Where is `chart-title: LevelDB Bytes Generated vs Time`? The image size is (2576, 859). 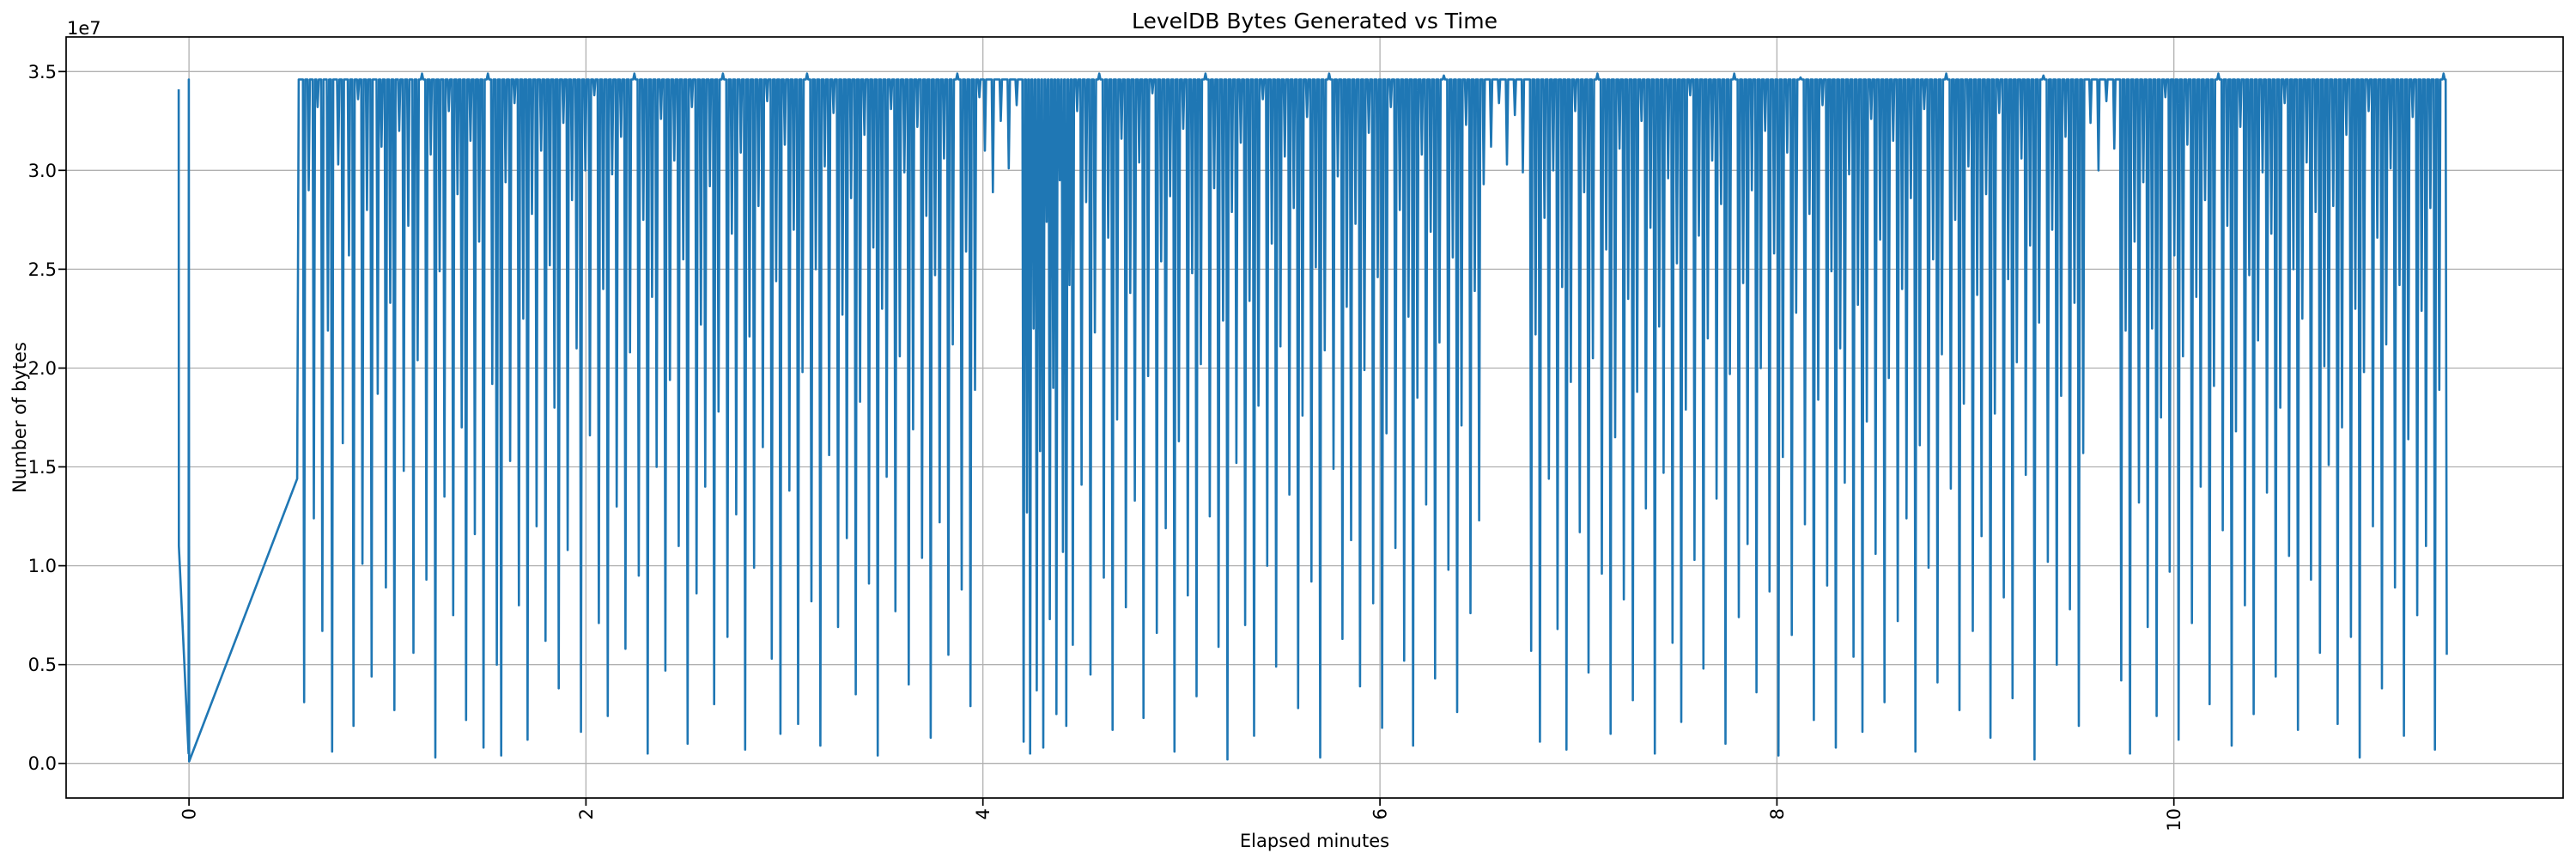
chart-title: LevelDB Bytes Generated vs Time is located at coordinates (1315, 22).